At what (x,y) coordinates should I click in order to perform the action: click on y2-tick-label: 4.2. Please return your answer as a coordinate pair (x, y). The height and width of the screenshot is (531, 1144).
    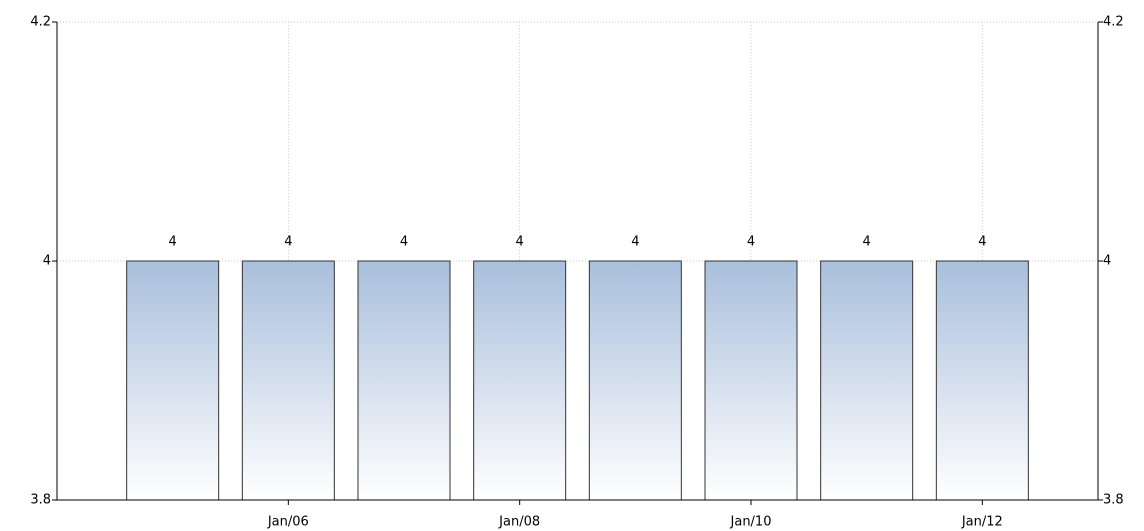
    Looking at the image, I should click on (1113, 22).